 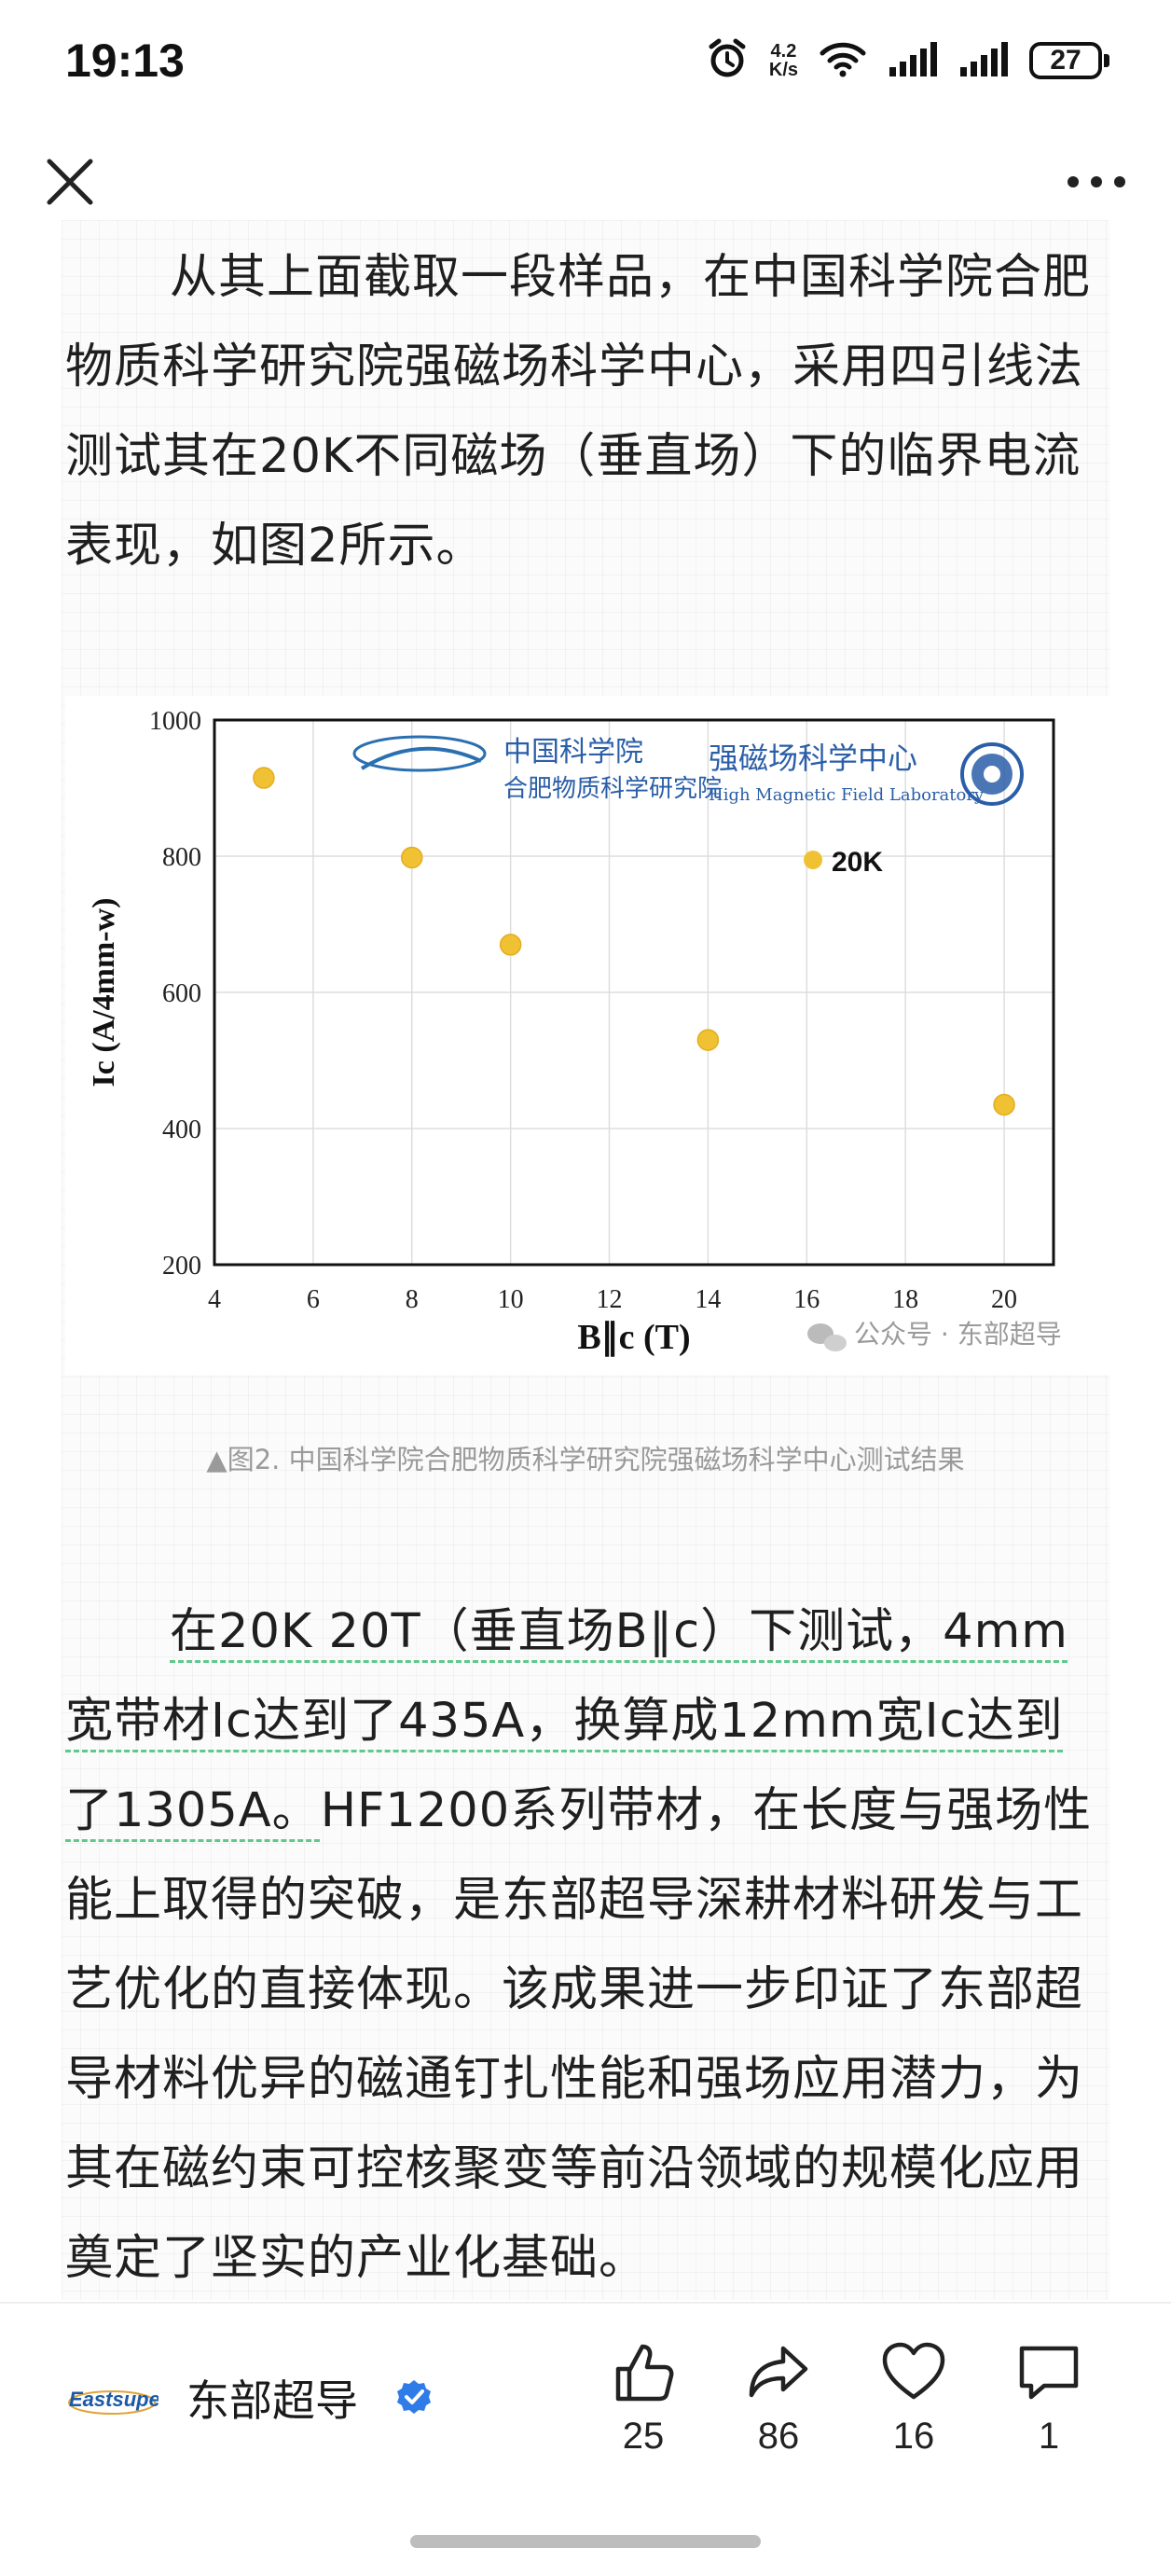 What do you see at coordinates (783, 51) in the screenshot?
I see `network-speed-value: 4.2` at bounding box center [783, 51].